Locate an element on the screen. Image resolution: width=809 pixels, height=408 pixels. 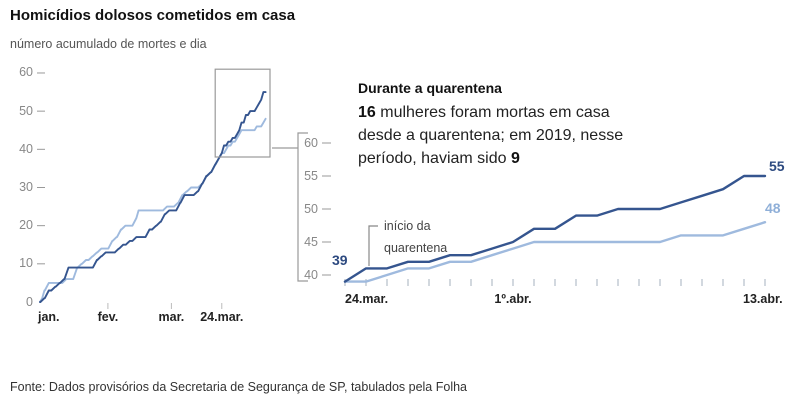
quarantine-start-label: início da quarentena is located at coordinates (415, 237).